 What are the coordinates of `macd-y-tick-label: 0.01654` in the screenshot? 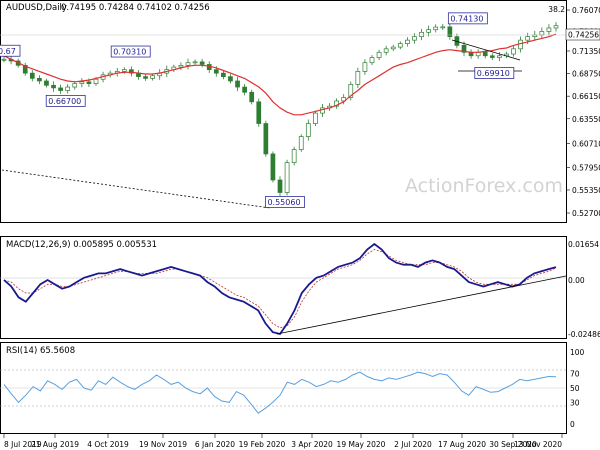 It's located at (583, 244).